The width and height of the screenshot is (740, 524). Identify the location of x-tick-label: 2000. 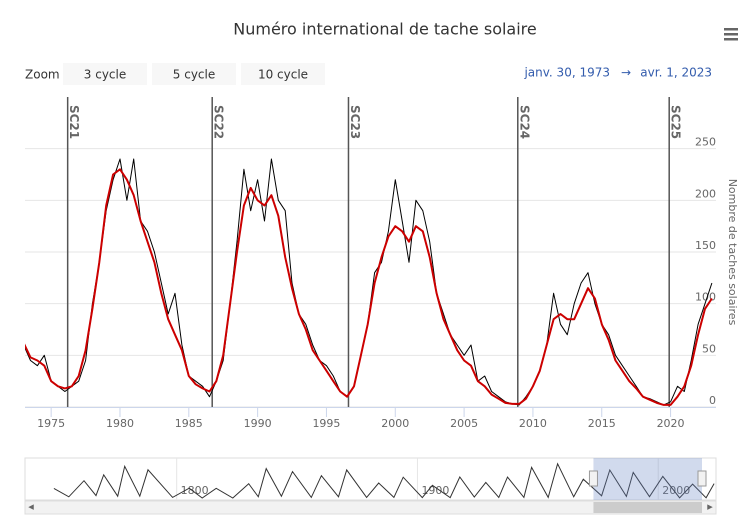
(395, 423).